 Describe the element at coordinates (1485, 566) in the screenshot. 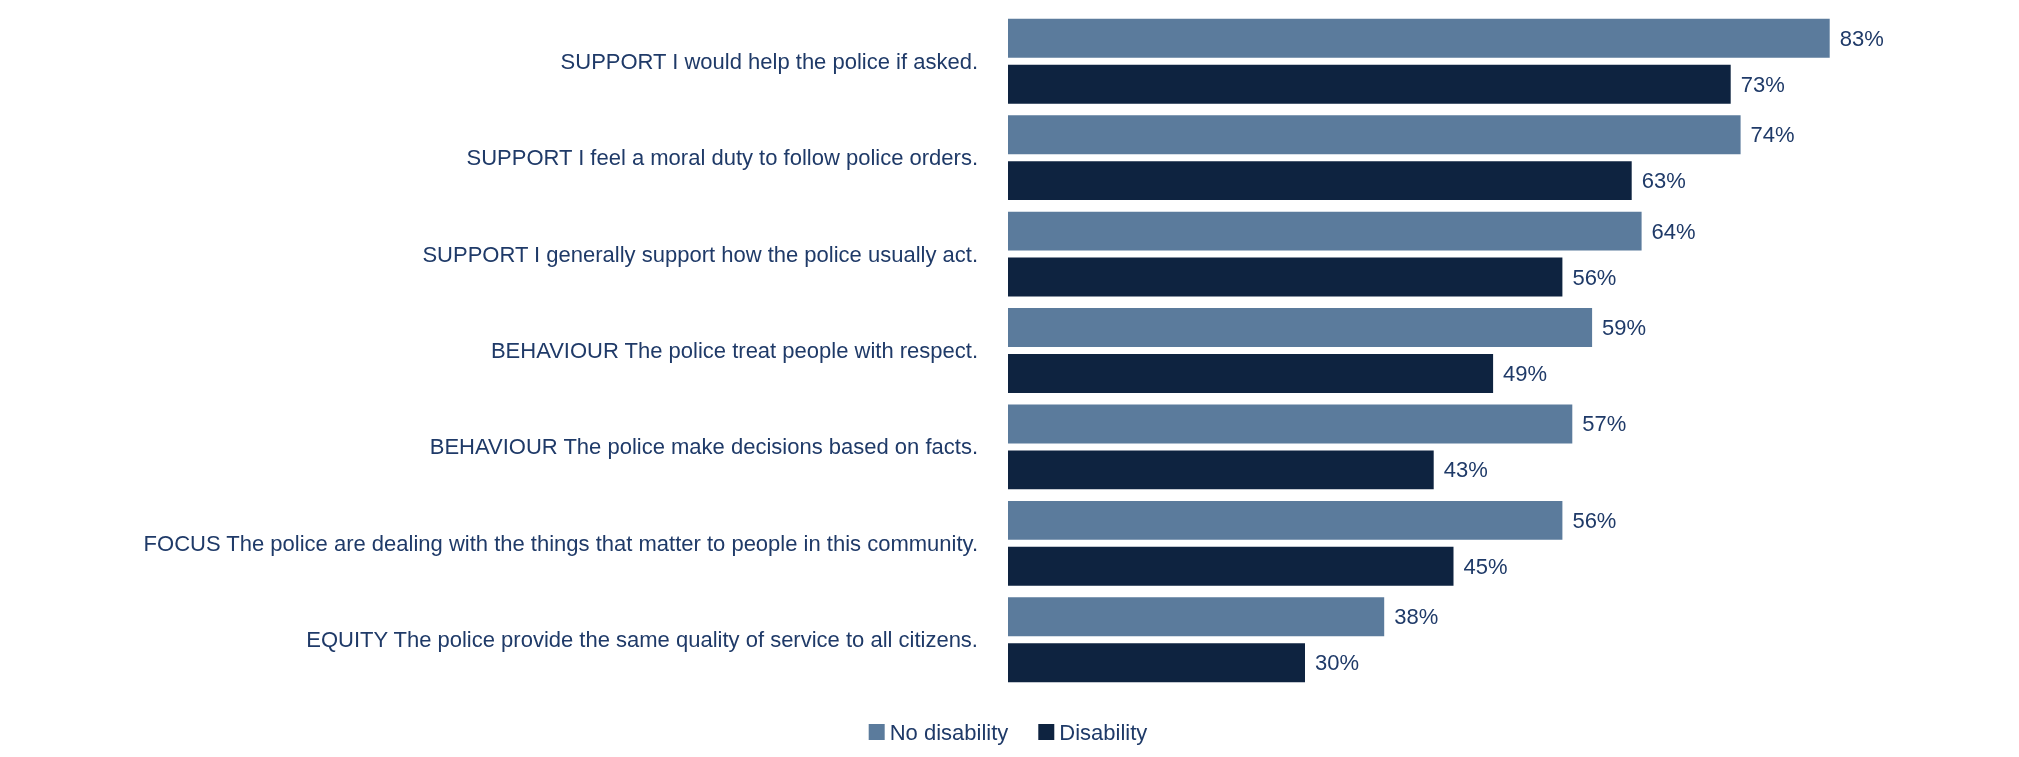

I see `data-label: 45%` at that location.